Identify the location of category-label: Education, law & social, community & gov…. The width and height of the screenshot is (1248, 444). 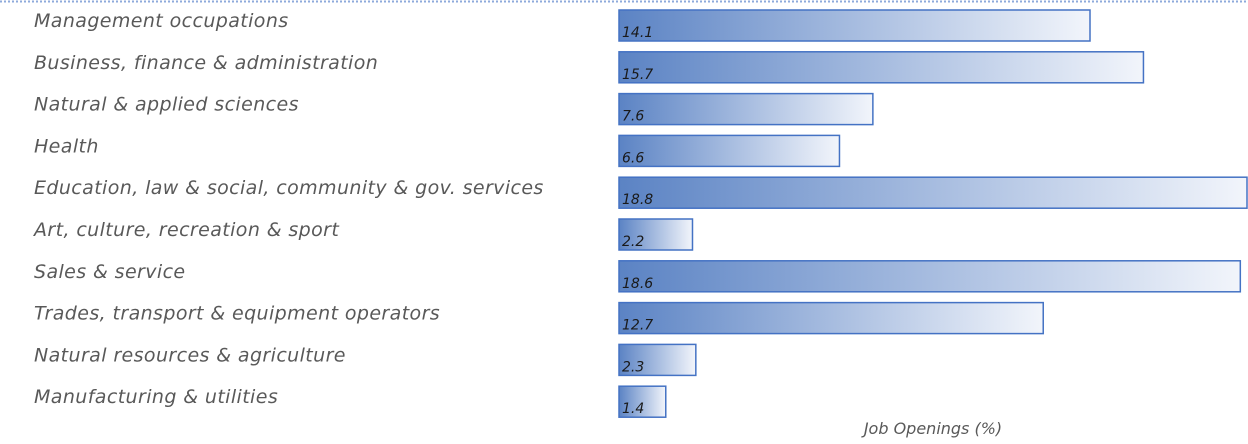
(289, 188).